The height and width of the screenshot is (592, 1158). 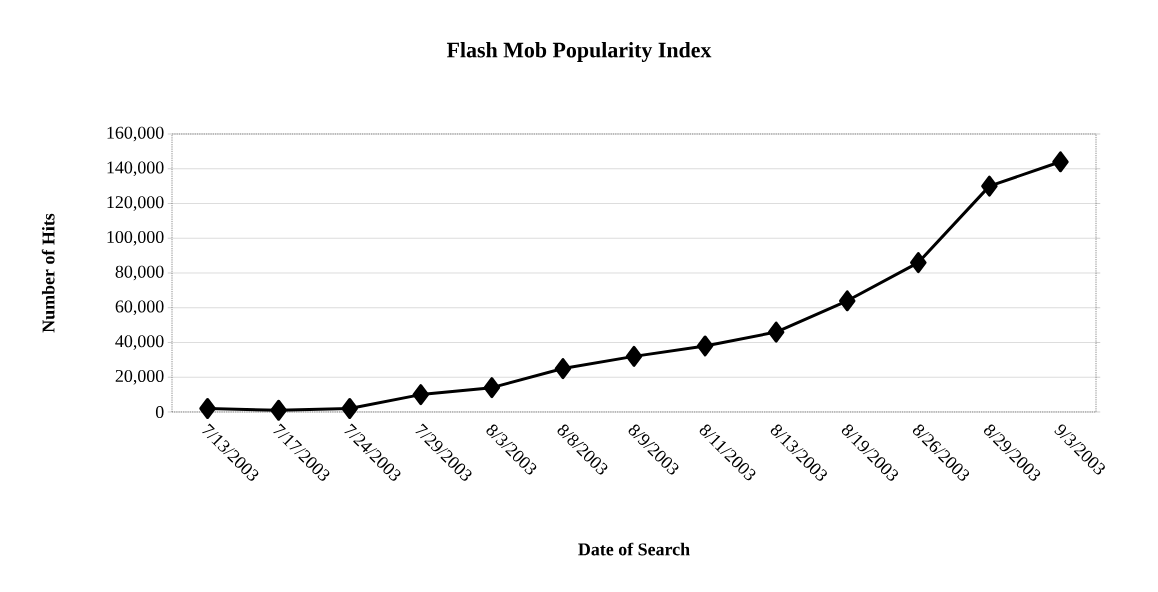 What do you see at coordinates (634, 549) in the screenshot?
I see `x-axis-title: Date of Search` at bounding box center [634, 549].